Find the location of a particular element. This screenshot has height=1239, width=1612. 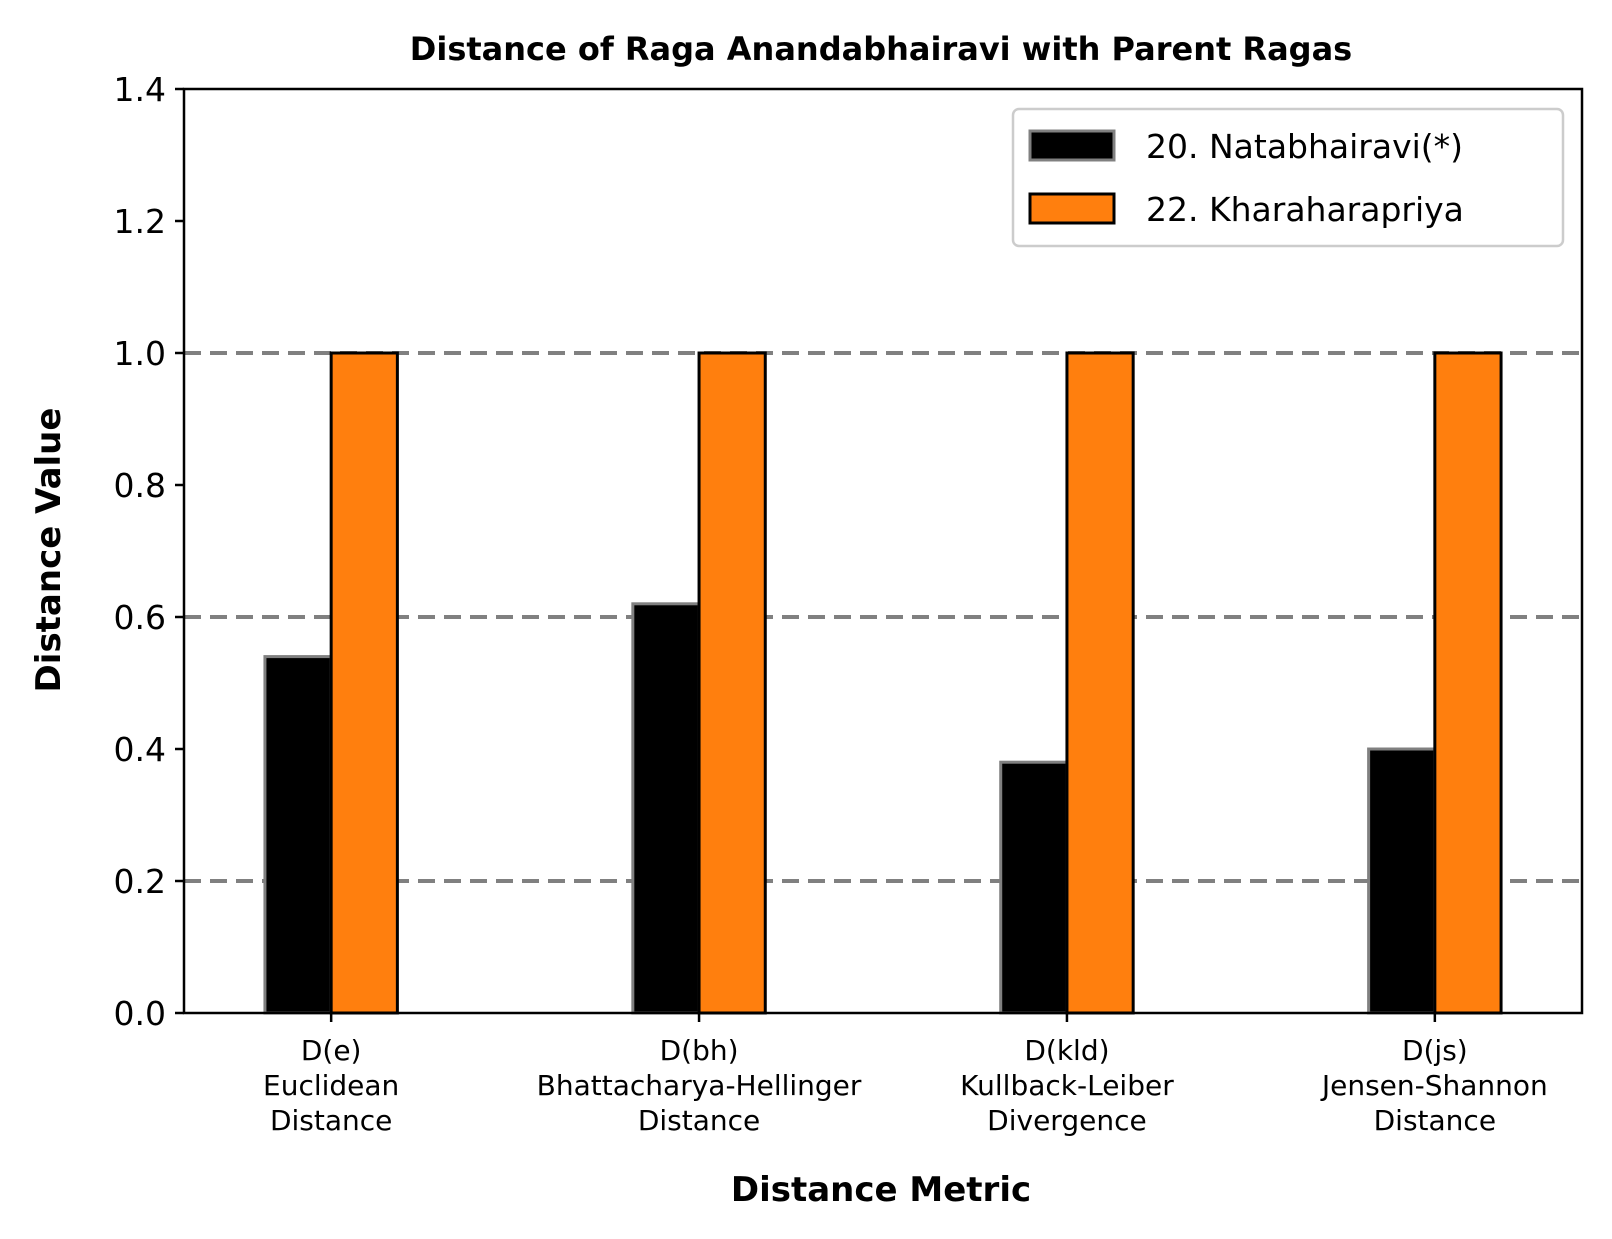

x-tick-label-line: D(kld) is located at coordinates (1066, 1050).